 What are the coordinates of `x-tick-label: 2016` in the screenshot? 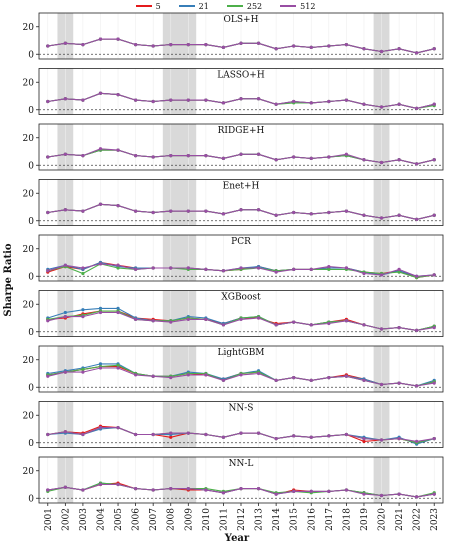 It's located at (312, 519).